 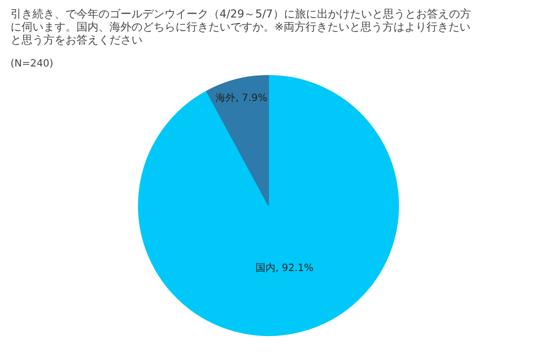 What do you see at coordinates (240, 27) in the screenshot?
I see `chart-title: 引き続き、で今年のゴールデンウイーク（4/29～5/7）に旅に出かけたいと思うとお答えの方に伺います。国内、海外のどちらに行きたいですか。※両方行きたいと思う方はより行きたいと思う方をお答えください` at bounding box center [240, 27].